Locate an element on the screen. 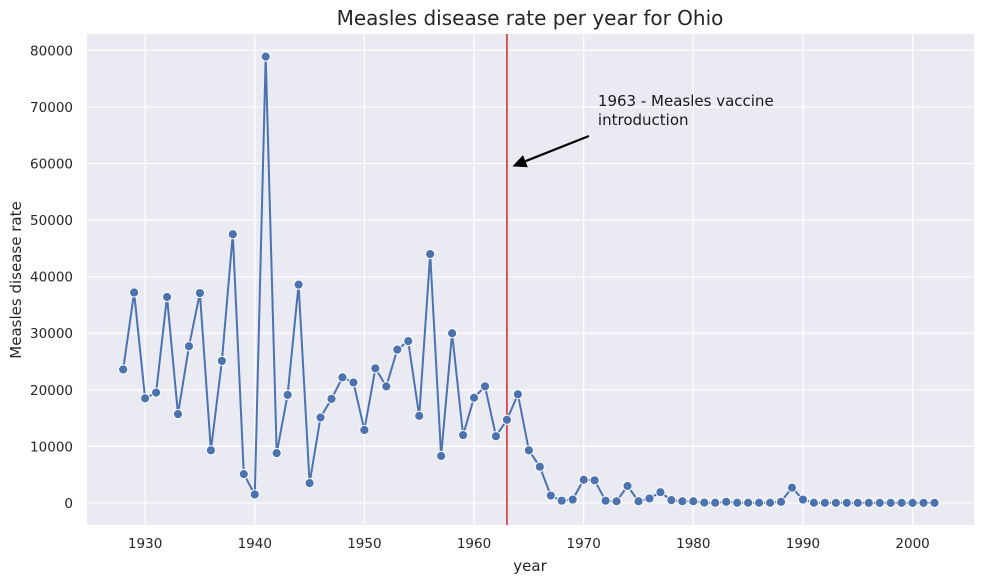 The width and height of the screenshot is (984, 584). x-axis-label: year is located at coordinates (530, 566).